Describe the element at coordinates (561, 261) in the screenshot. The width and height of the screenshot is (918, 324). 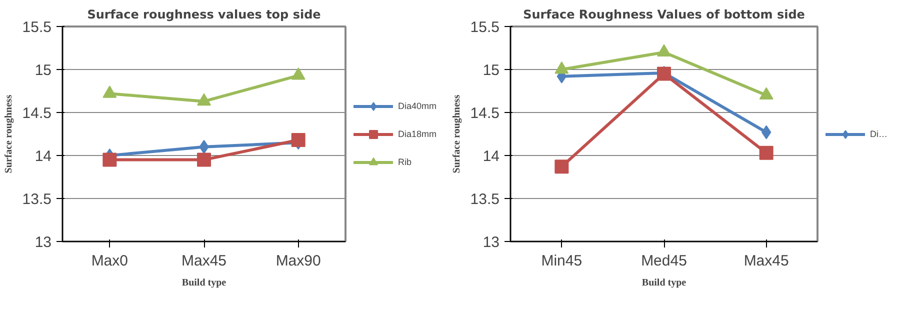
I see `x-tick-label: Min45` at that location.